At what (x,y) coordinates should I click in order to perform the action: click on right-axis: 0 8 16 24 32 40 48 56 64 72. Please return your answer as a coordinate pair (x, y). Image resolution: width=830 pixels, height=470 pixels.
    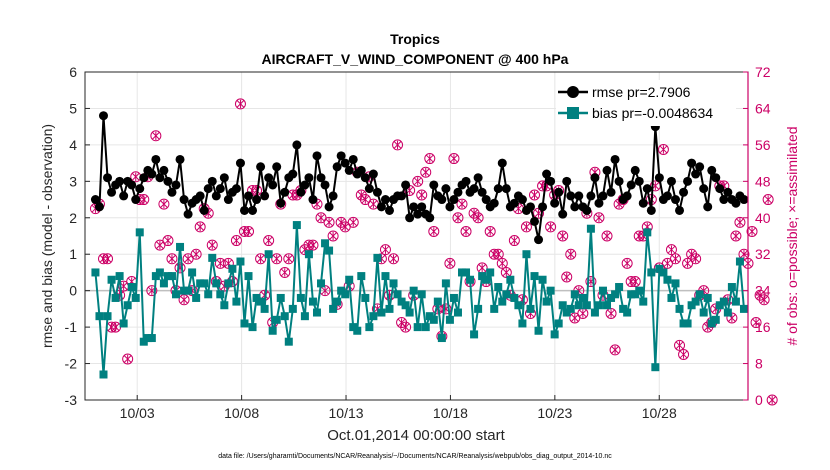
    Looking at the image, I should click on (757, 236).